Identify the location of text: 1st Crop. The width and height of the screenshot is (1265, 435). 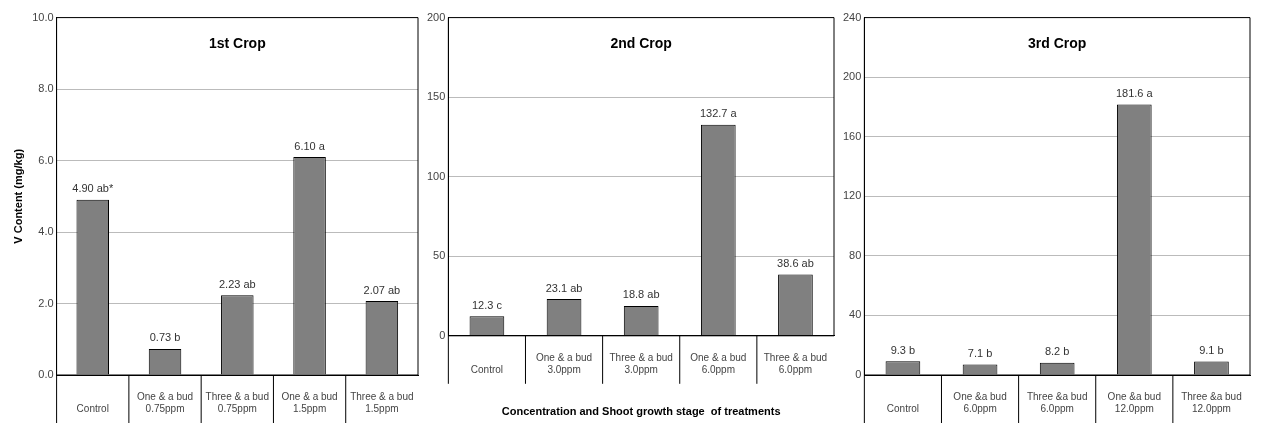
(237, 42).